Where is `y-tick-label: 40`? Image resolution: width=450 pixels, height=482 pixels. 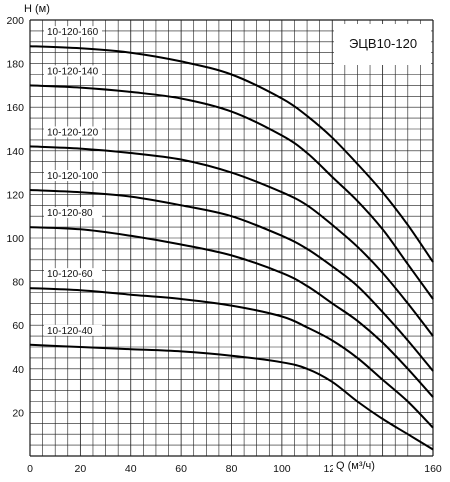
y-tick-label: 40 is located at coordinates (18, 370).